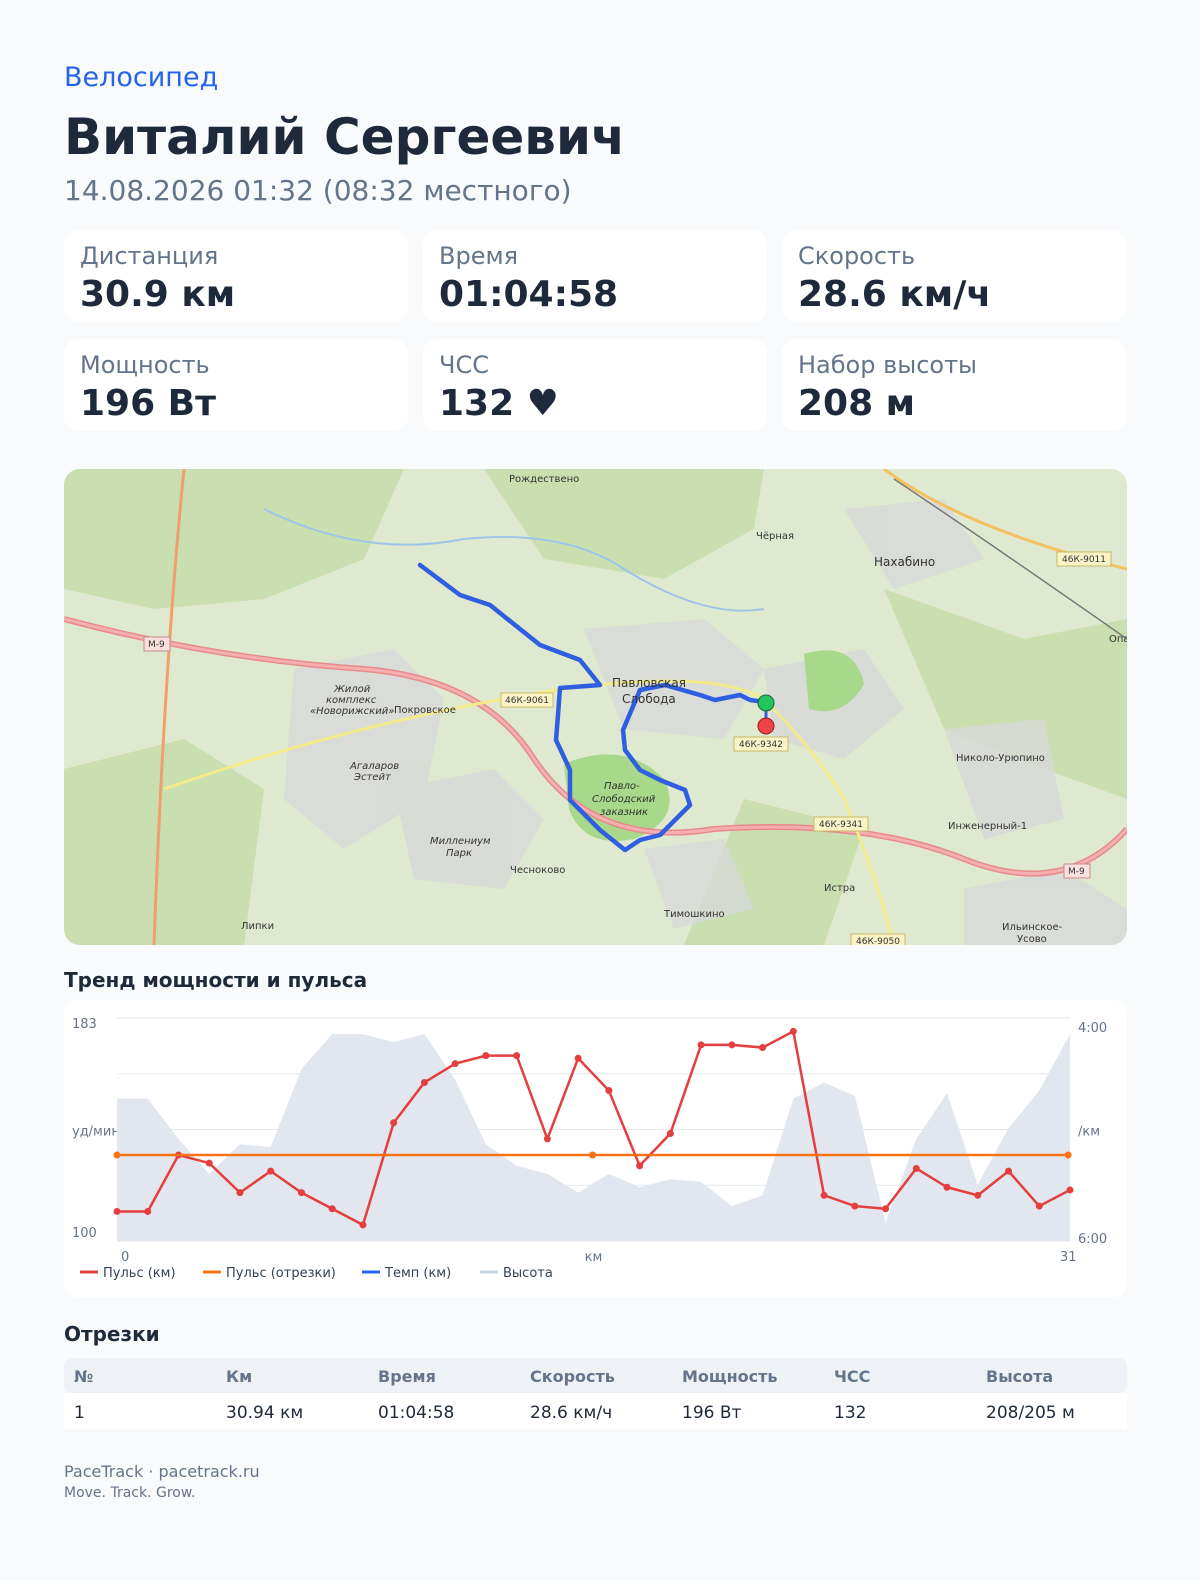 The height and width of the screenshot is (1580, 1200). I want to click on legend-label: Высота, so click(528, 1273).